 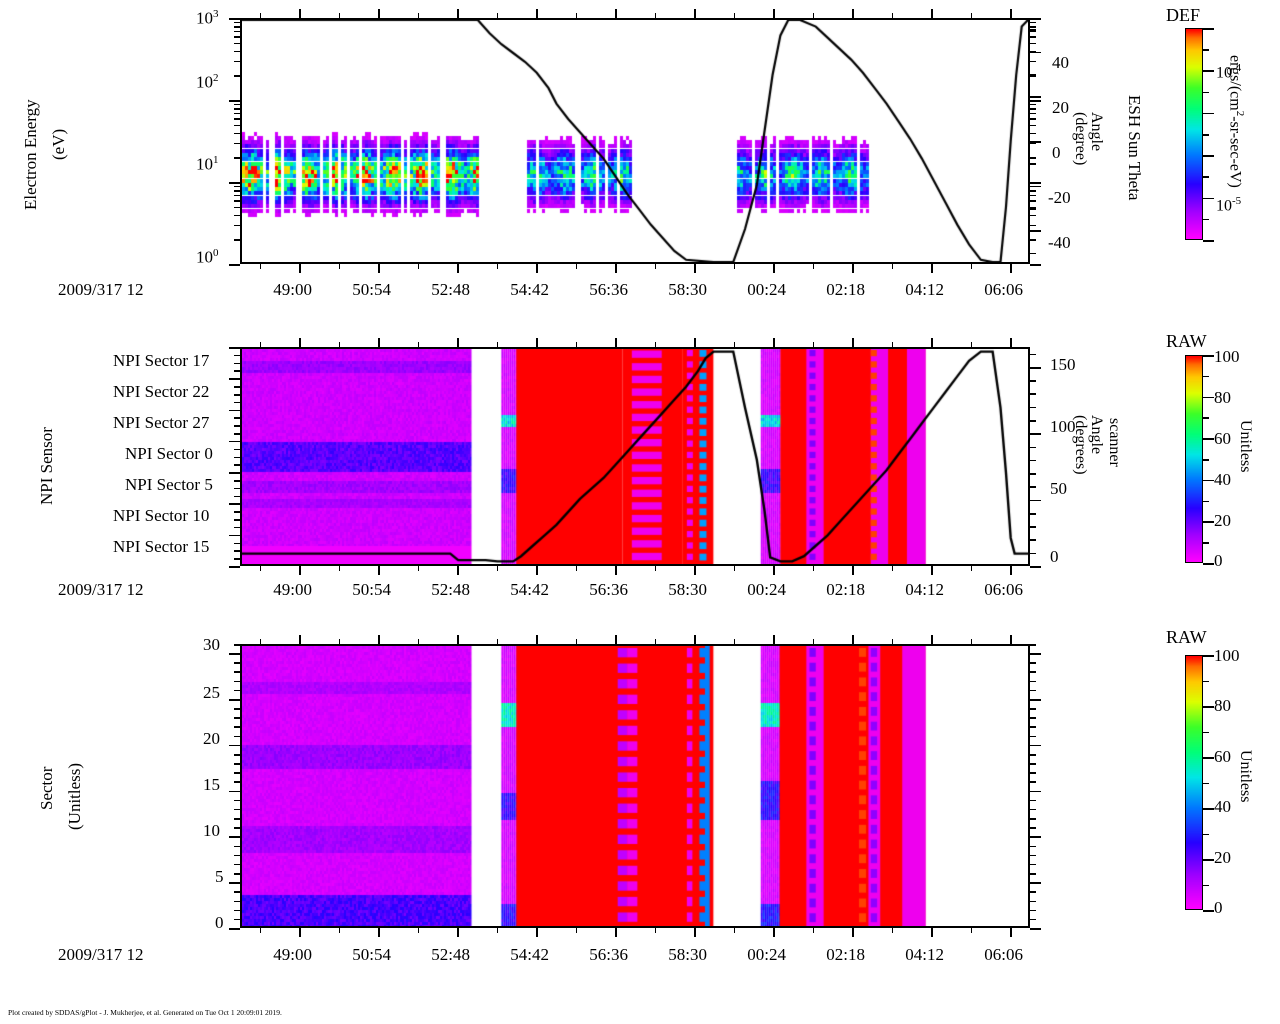 I want to click on panel2-raxis-label-line1: Angle, so click(x=1096, y=435).